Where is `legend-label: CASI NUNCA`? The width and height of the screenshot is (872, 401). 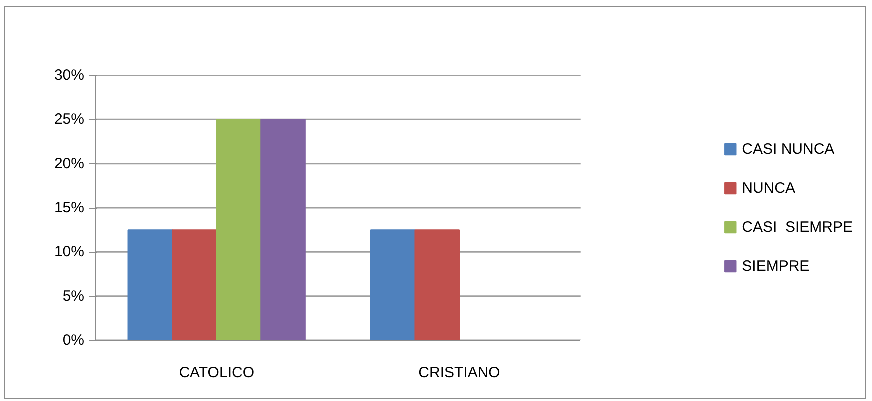 legend-label: CASI NUNCA is located at coordinates (788, 149).